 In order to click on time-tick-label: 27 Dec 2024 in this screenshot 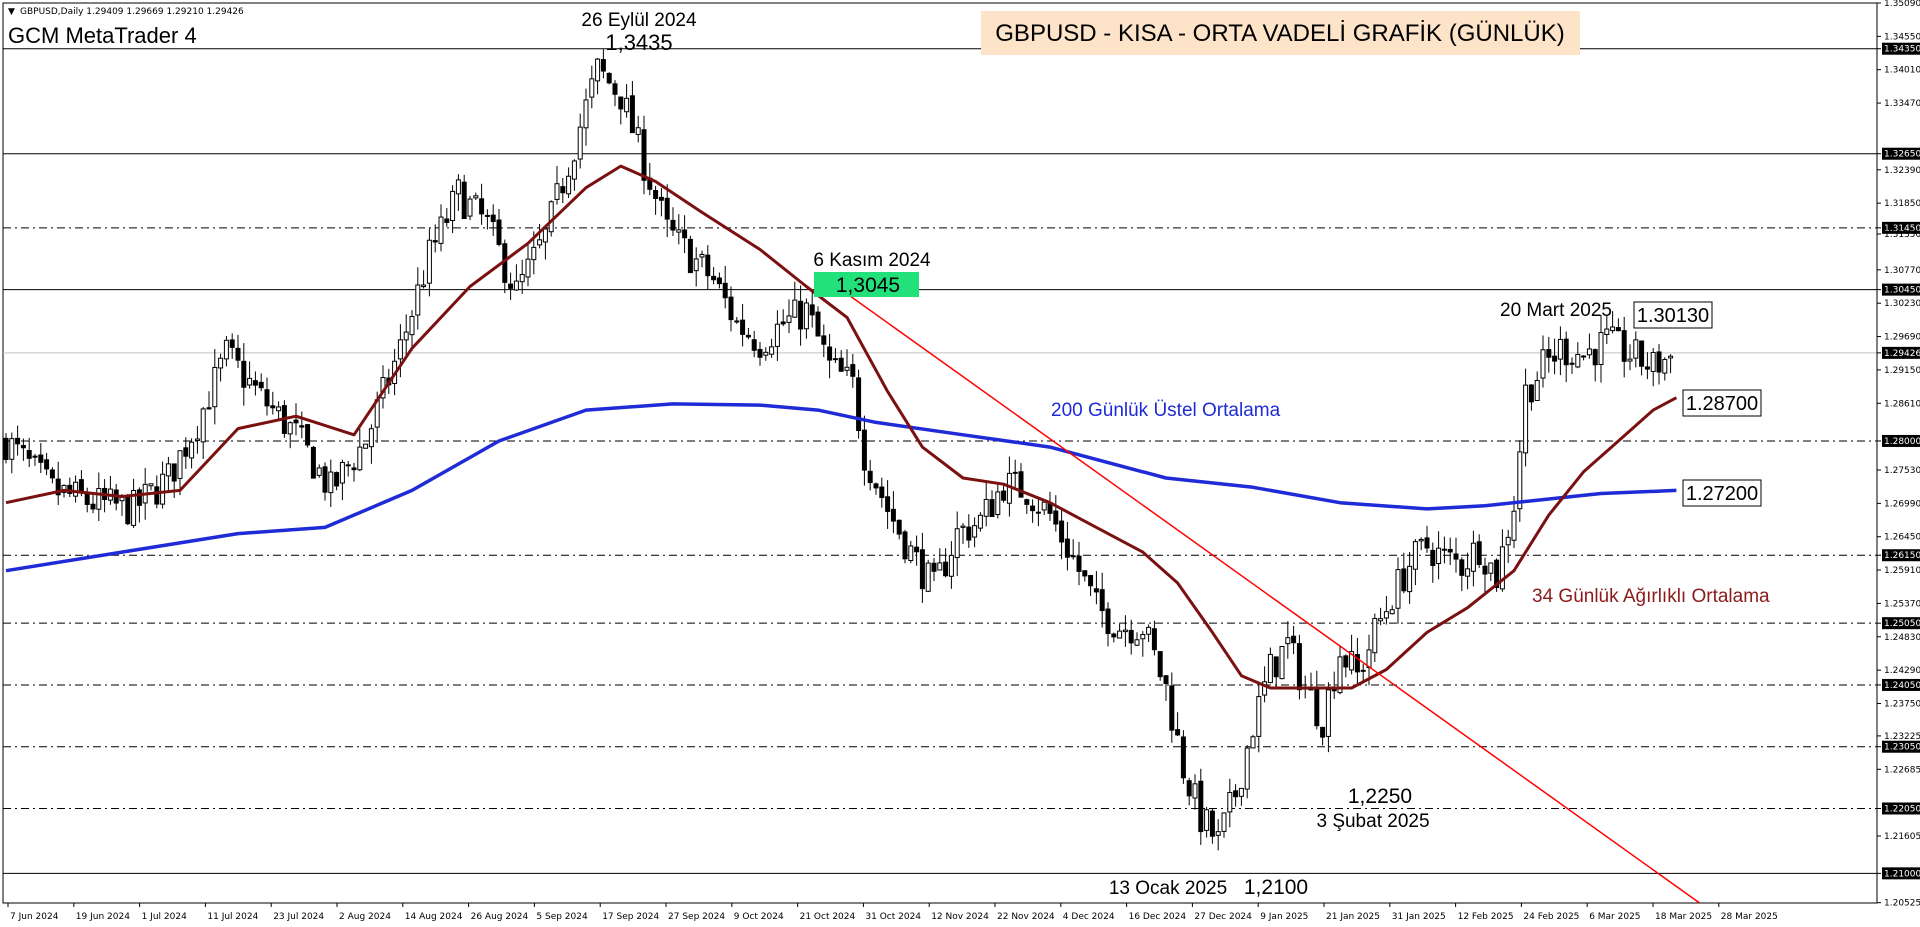, I will do `click(1223, 917)`.